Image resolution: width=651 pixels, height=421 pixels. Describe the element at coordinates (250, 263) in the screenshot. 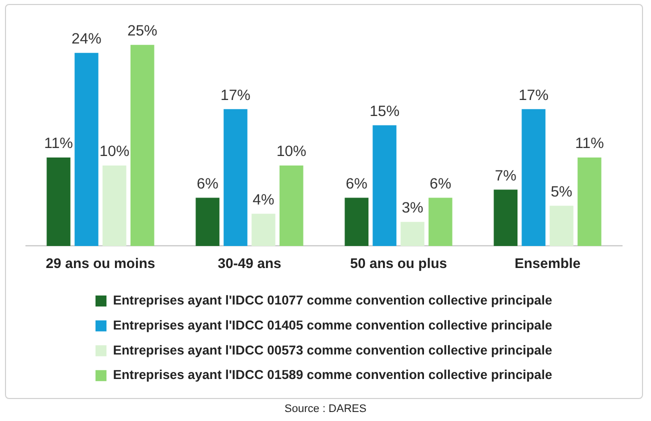

I see `x-tick-label: 30-49 ans` at that location.